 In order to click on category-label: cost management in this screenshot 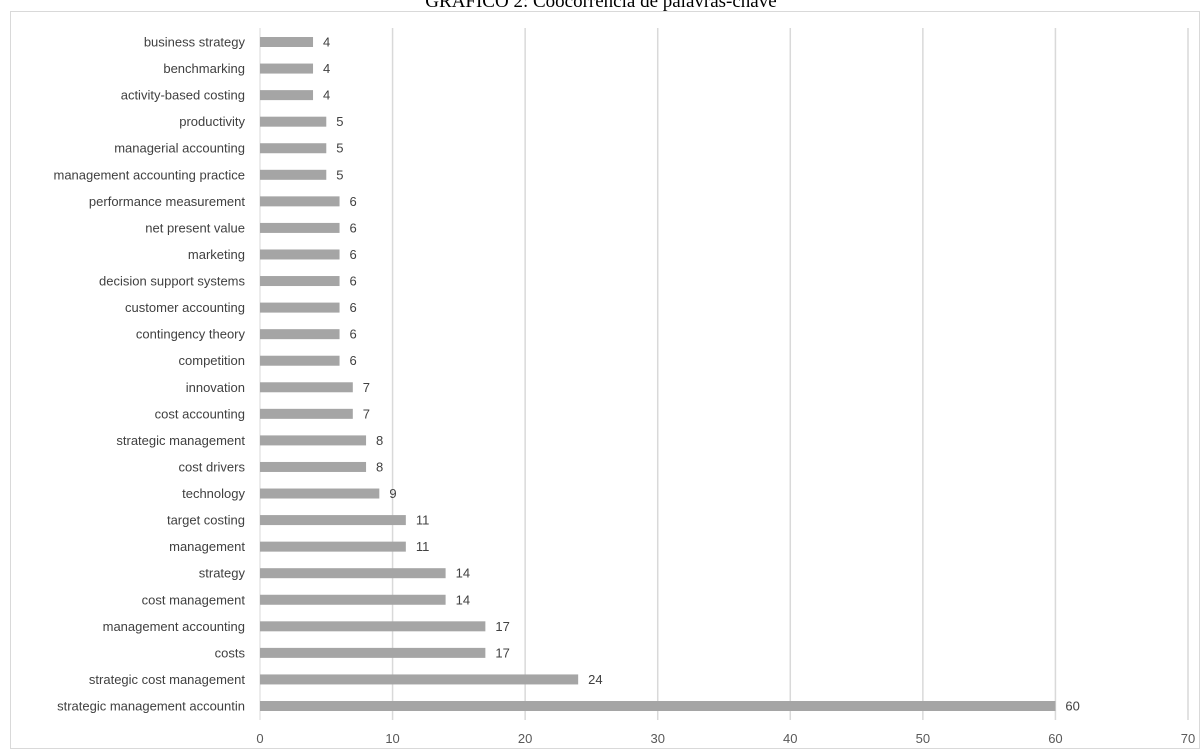, I will do `click(194, 599)`.